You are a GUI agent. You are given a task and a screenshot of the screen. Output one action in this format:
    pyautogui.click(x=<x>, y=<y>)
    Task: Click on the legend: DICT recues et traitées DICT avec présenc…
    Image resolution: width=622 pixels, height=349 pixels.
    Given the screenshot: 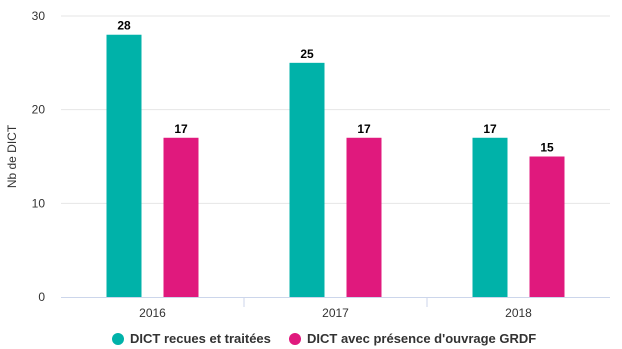 What is the action you would take?
    pyautogui.click(x=324, y=338)
    